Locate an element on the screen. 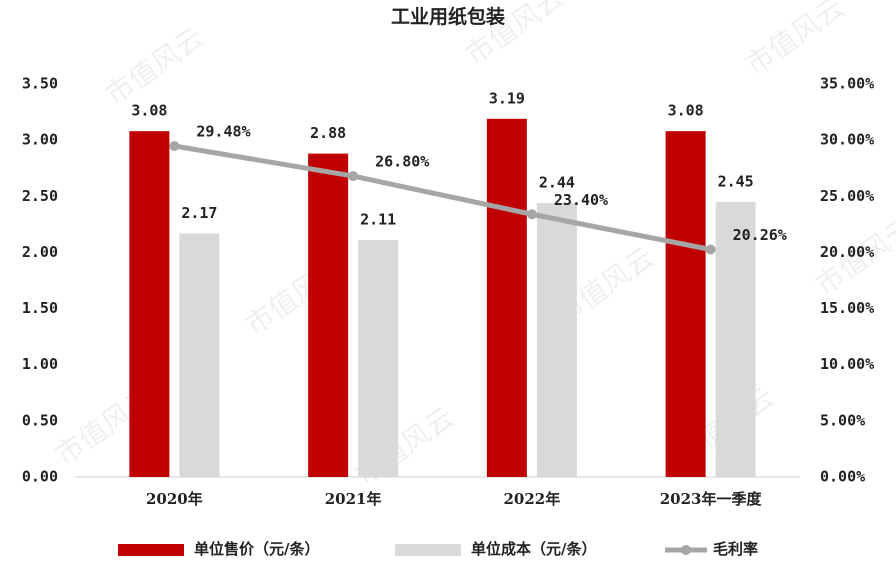  y2-tick-label: 15.00% is located at coordinates (847, 308).